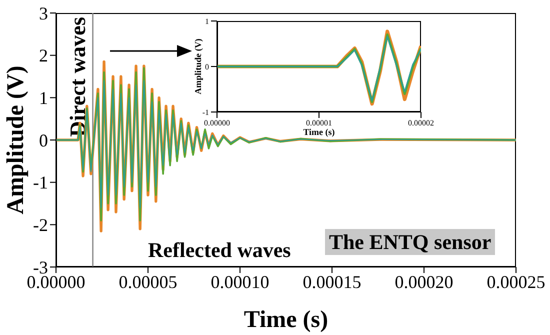 This screenshot has width=550, height=335. Describe the element at coordinates (43, 56) in the screenshot. I see `y-tick-label: 2` at that location.